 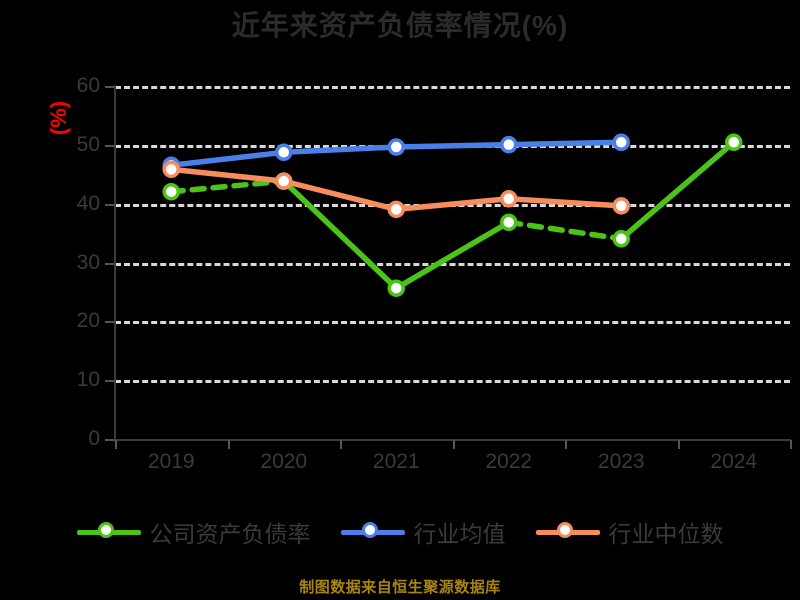 I want to click on x-axis-label: 2022, so click(x=509, y=461).